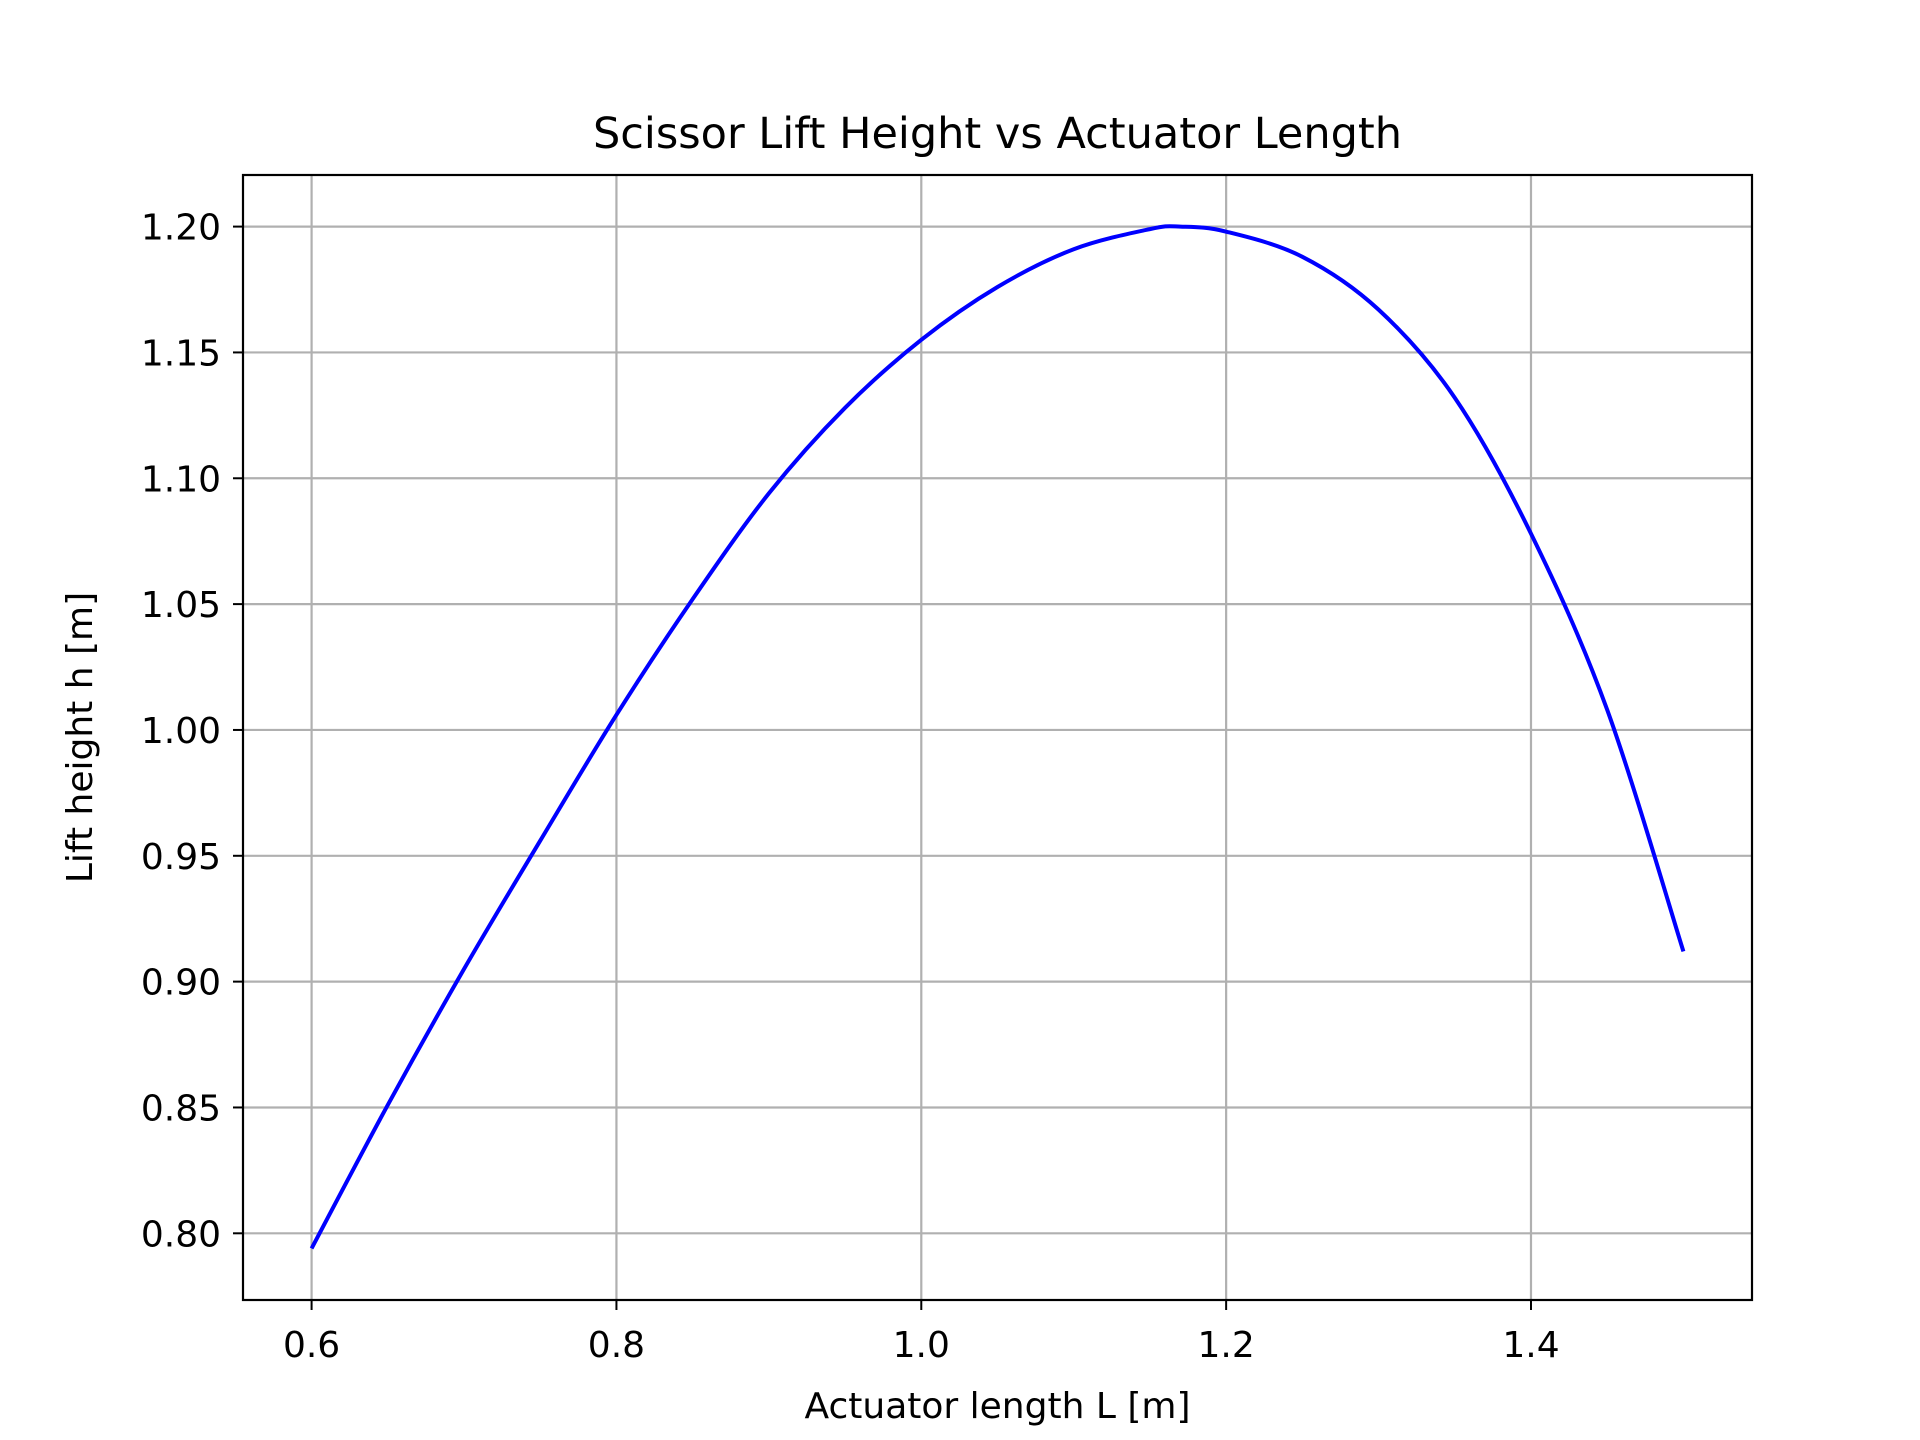 The width and height of the screenshot is (1920, 1440). I want to click on y-tick-label: 0.80, so click(181, 1234).